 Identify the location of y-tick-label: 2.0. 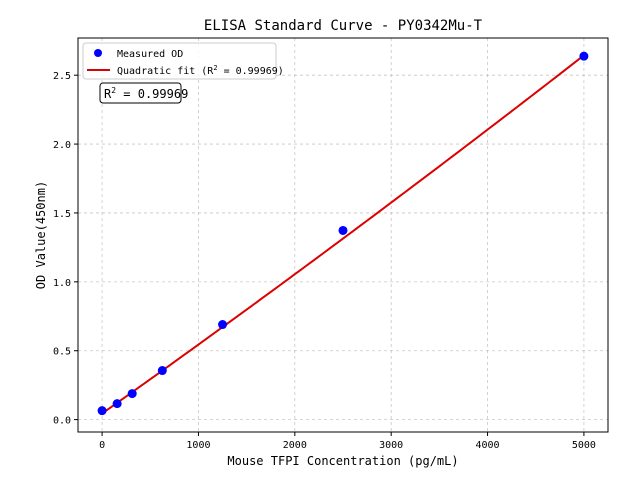
(62, 145).